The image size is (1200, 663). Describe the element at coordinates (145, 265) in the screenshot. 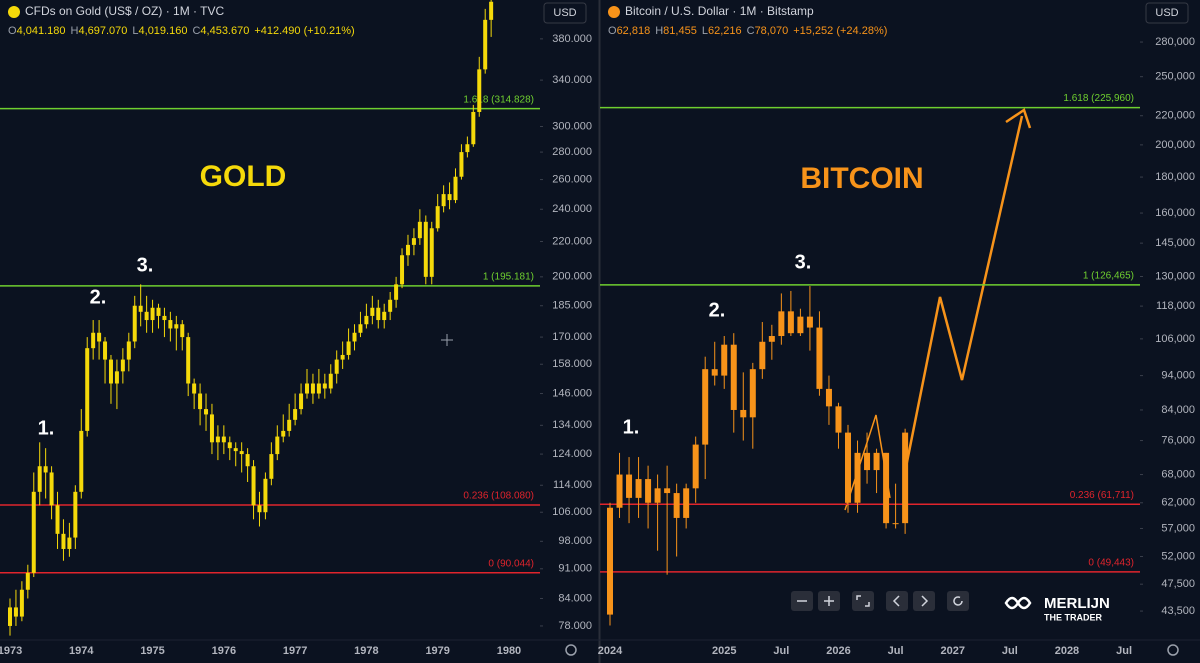

I see `wave-label: 3.` at that location.